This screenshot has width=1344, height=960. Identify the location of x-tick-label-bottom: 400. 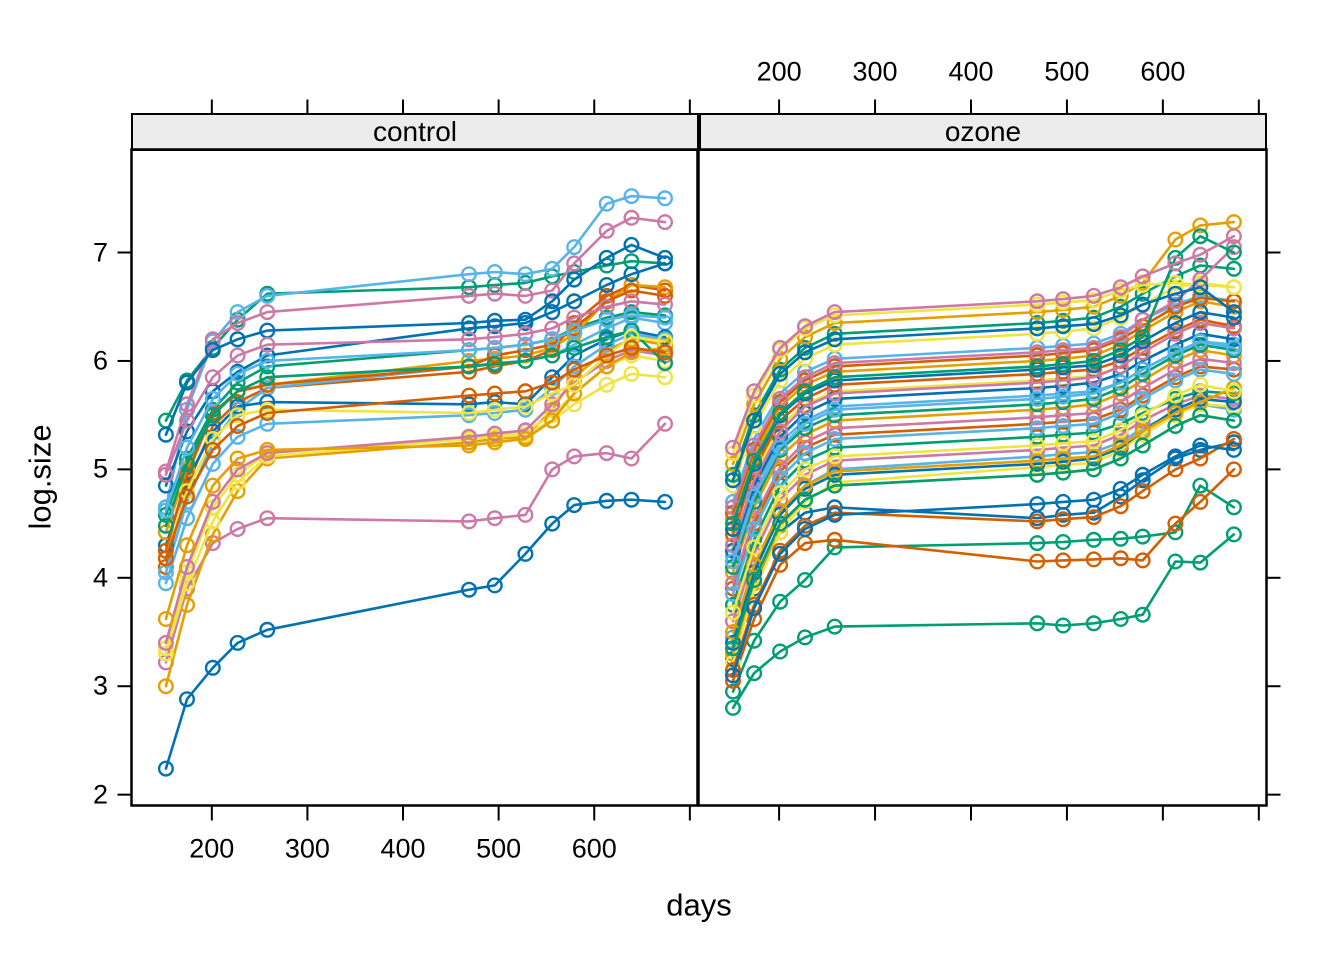
(403, 848).